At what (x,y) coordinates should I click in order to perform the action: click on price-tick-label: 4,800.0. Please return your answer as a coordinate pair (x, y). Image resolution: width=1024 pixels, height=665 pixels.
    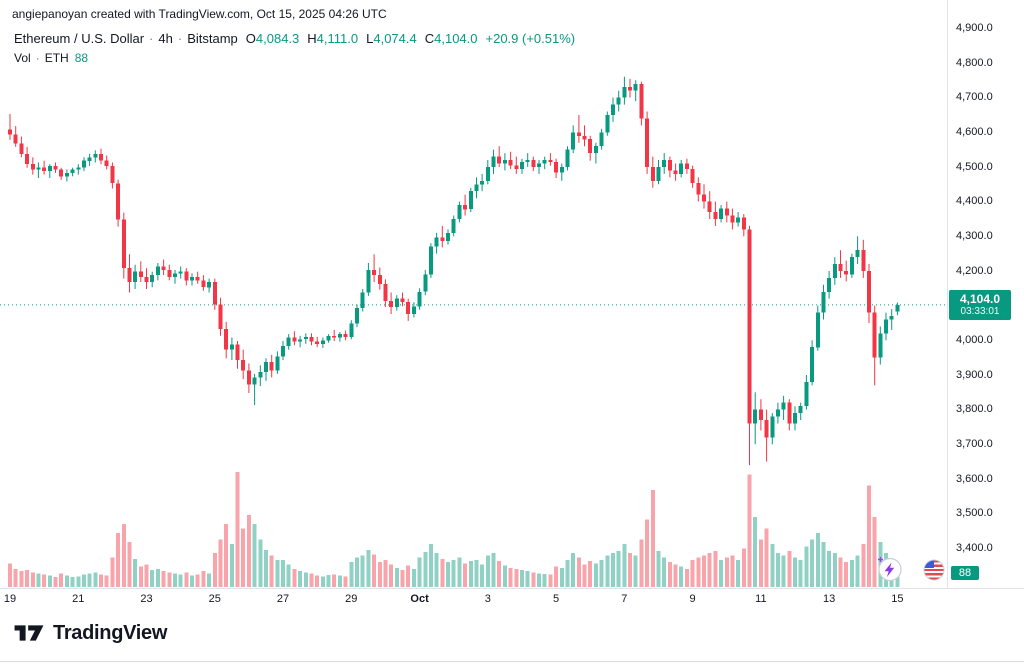
    Looking at the image, I should click on (974, 62).